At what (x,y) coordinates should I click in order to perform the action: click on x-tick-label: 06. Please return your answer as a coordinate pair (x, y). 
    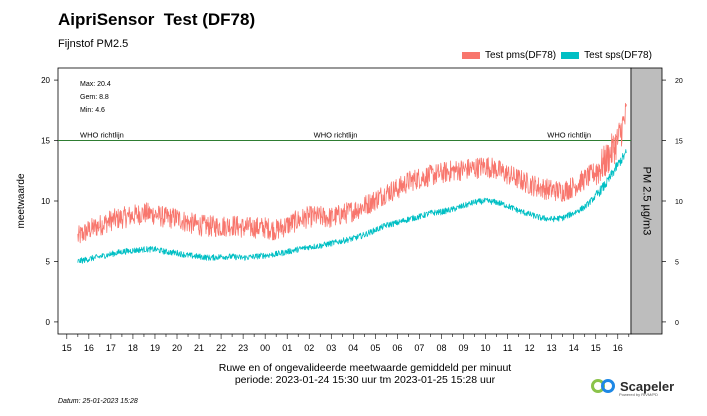
    Looking at the image, I should click on (397, 348).